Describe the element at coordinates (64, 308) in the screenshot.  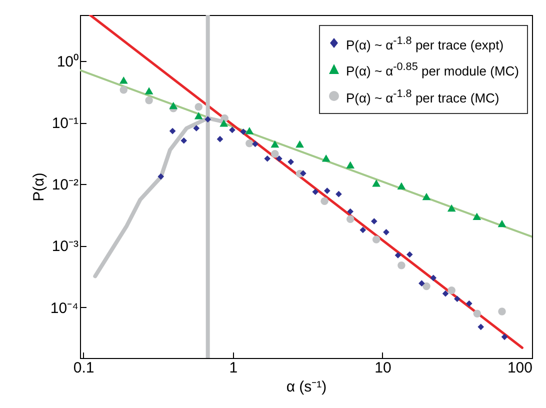
I see `y-tick-label: 10⁻⁴` at that location.